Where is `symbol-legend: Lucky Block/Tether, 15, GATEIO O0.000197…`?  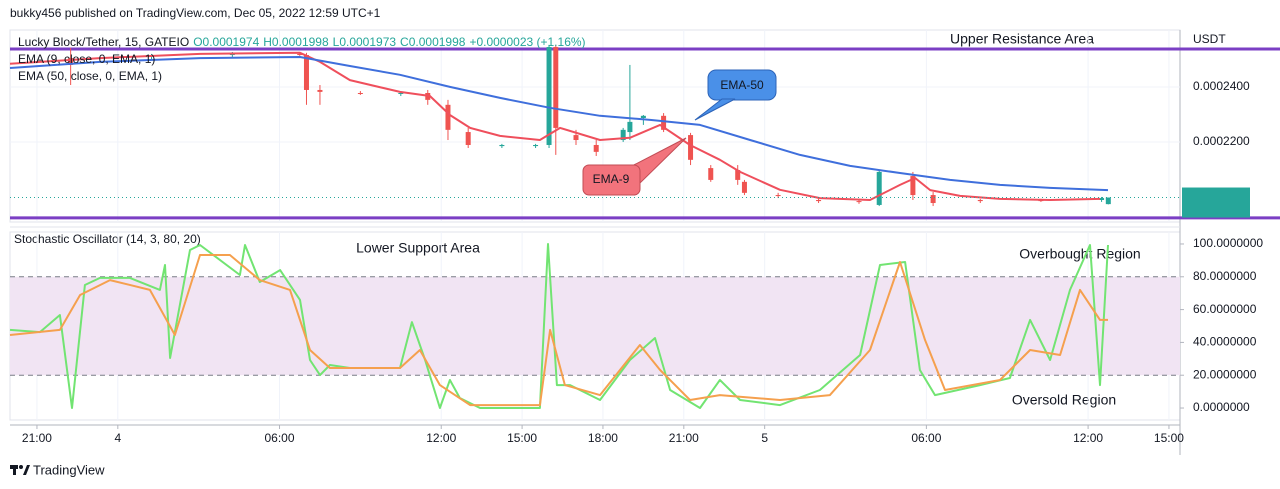 symbol-legend: Lucky Block/Tether, 15, GATEIO O0.000197… is located at coordinates (302, 42).